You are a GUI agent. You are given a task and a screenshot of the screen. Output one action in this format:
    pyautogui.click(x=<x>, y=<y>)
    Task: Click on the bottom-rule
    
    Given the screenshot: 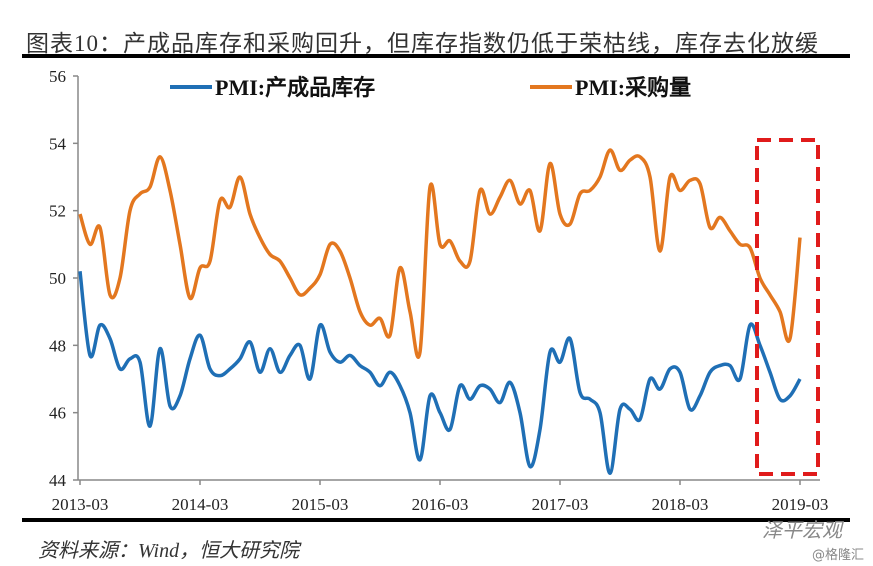 What is the action you would take?
    pyautogui.click(x=436, y=520)
    